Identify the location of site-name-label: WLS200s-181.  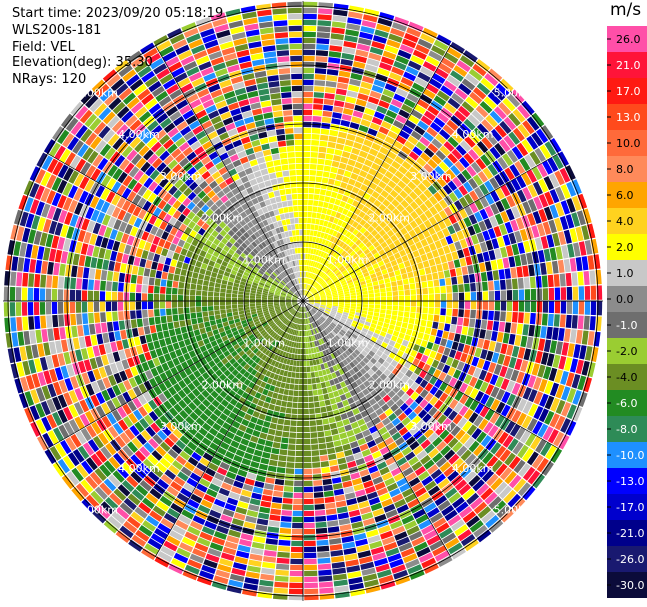
(57, 30).